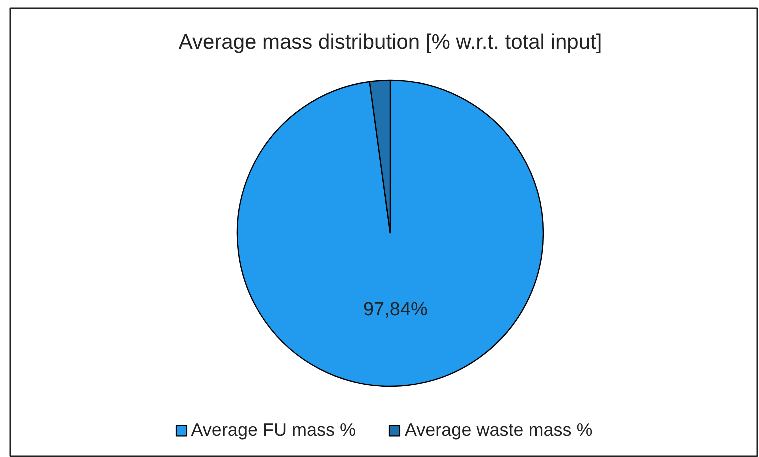  What do you see at coordinates (390, 42) in the screenshot?
I see `chart-title: Average mass distribution [% w.r.t. total input]` at bounding box center [390, 42].